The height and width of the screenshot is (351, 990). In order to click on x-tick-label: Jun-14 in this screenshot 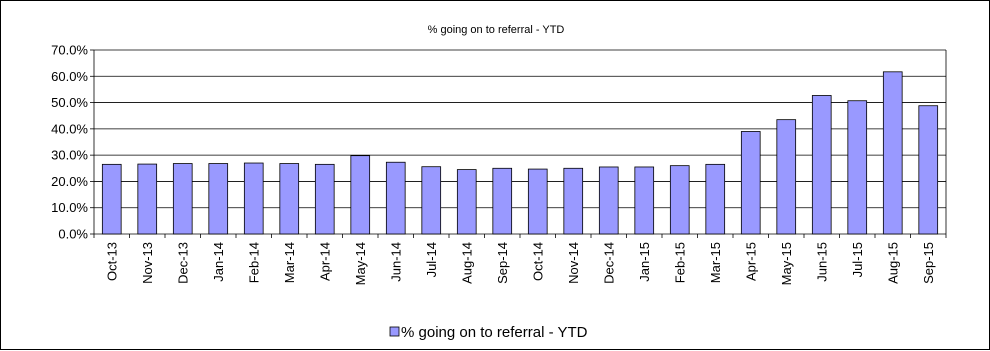, I will do `click(395, 262)`.